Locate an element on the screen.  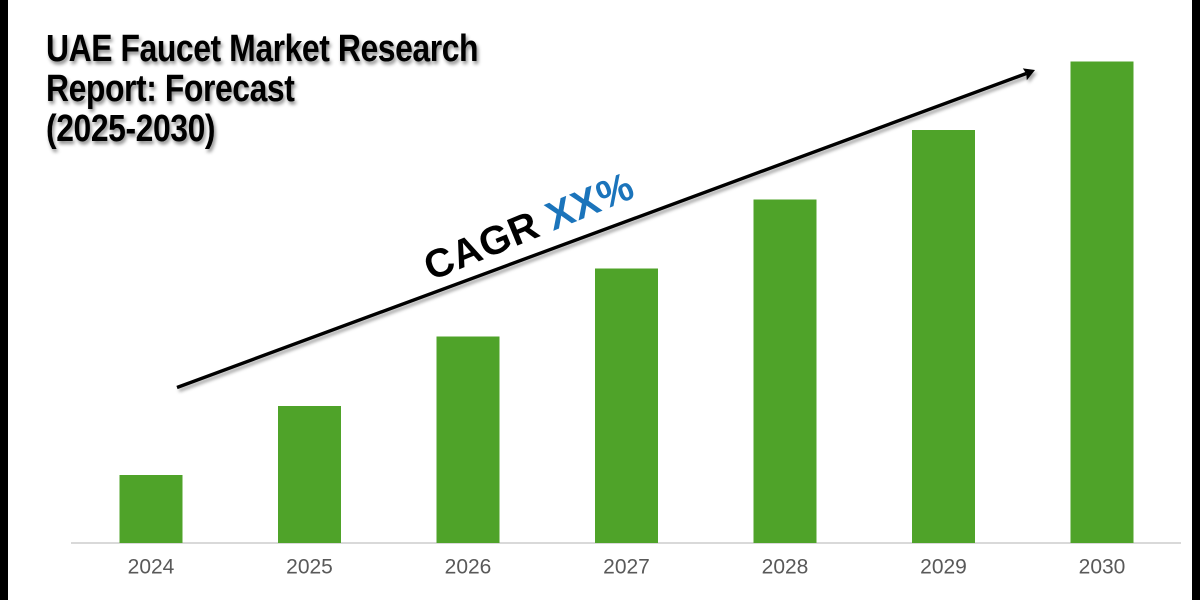
svg-text: 2027 is located at coordinates (626, 567).